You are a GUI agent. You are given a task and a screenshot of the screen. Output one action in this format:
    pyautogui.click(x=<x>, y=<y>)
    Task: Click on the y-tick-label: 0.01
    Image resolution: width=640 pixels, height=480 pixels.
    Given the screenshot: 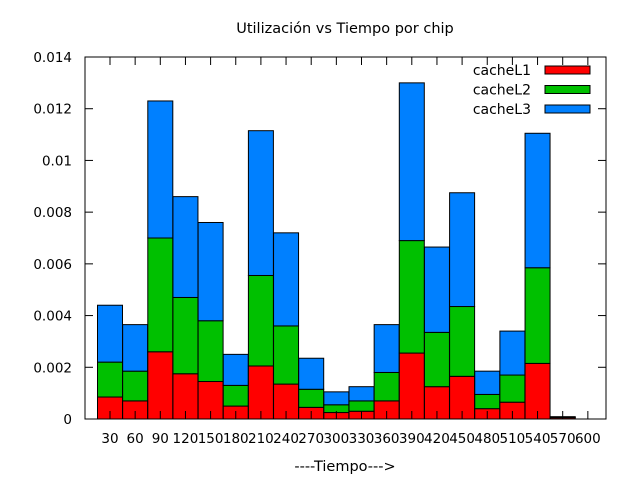 What is the action you would take?
    pyautogui.click(x=57, y=161)
    